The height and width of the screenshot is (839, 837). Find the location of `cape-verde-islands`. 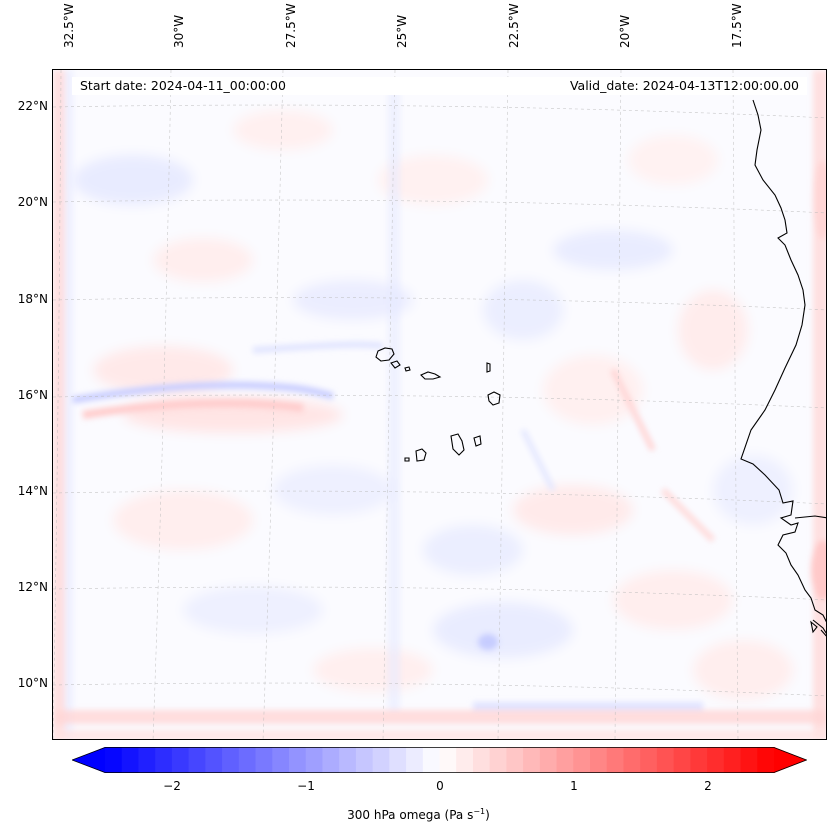

cape-verde-islands is located at coordinates (438, 404).